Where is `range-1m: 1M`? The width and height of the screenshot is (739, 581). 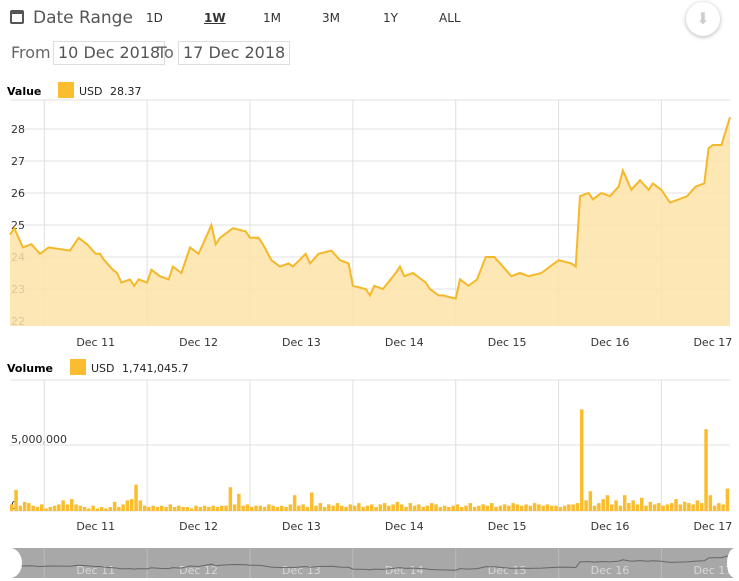 range-1m: 1M is located at coordinates (272, 18).